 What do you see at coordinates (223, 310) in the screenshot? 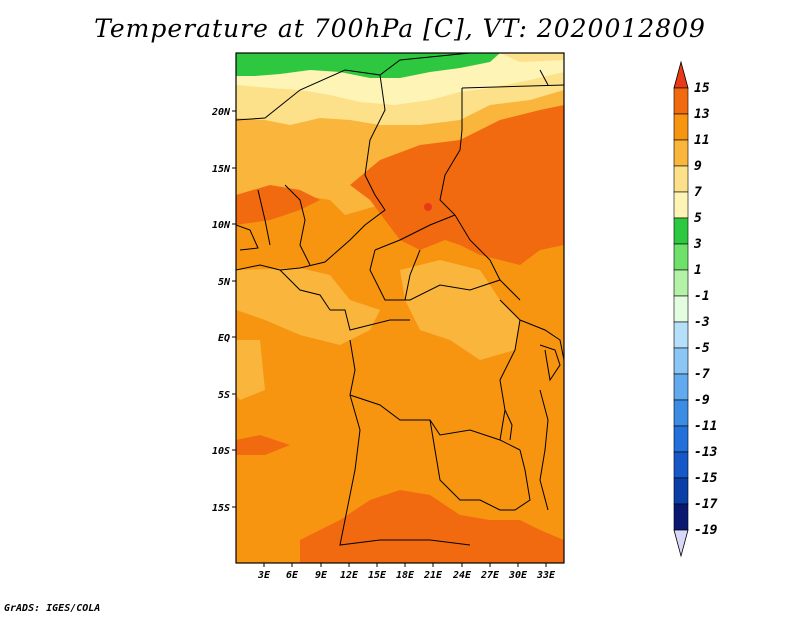
I see `lat-axis: 20N 15N 10N 5N EQ 5S 10S 15S` at bounding box center [223, 310].